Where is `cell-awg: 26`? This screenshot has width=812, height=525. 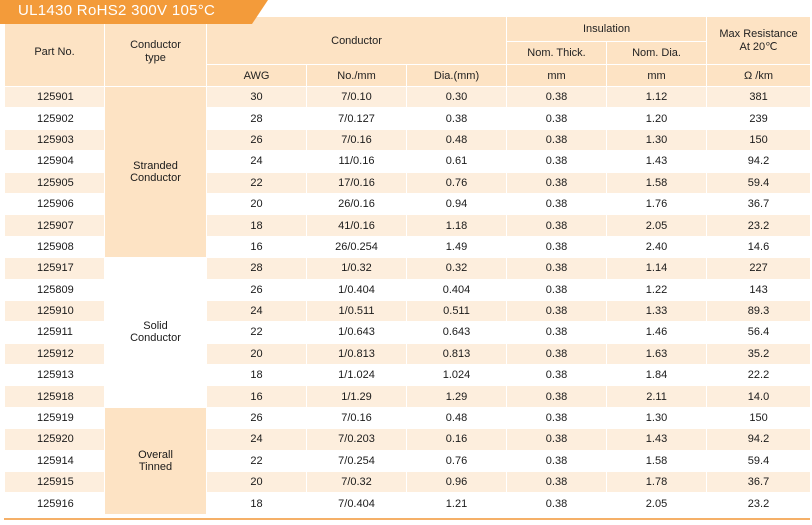
cell-awg: 26 is located at coordinates (256, 140).